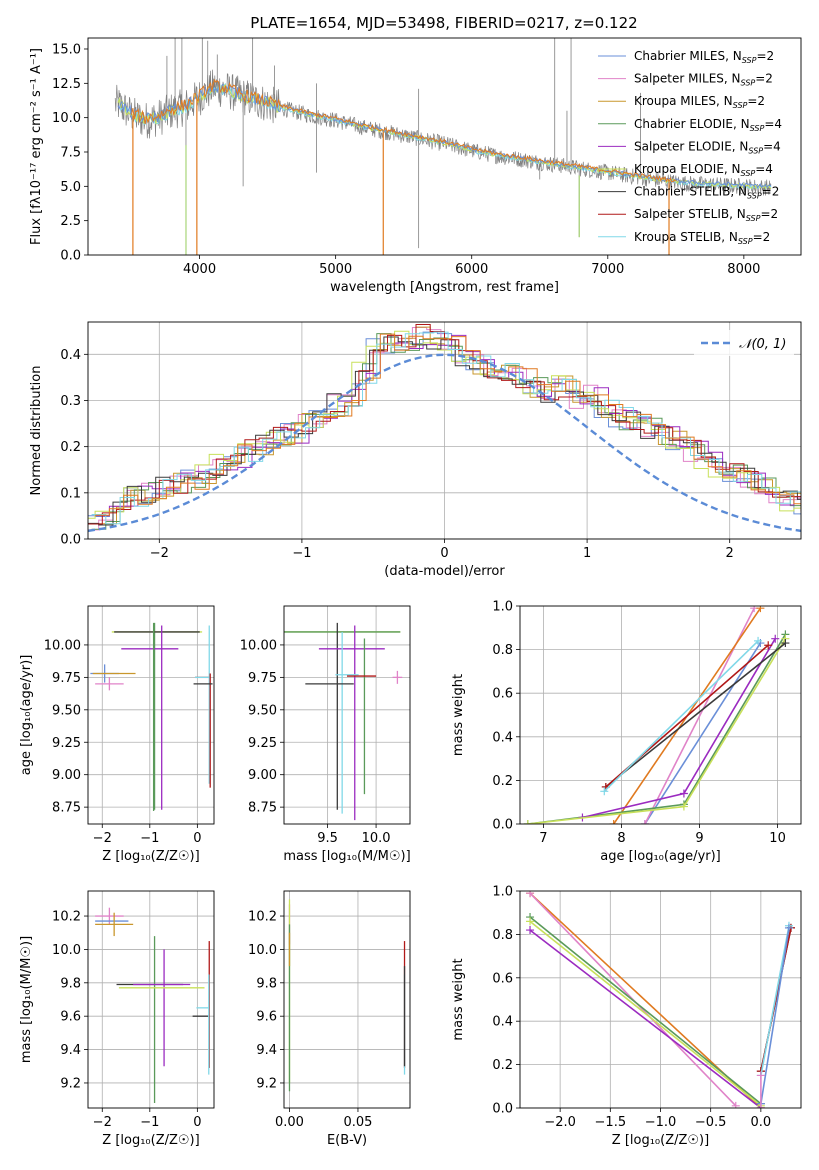 This screenshot has height=1170, width=819. I want to click on y-tick-label: 2.5, so click(70, 221).